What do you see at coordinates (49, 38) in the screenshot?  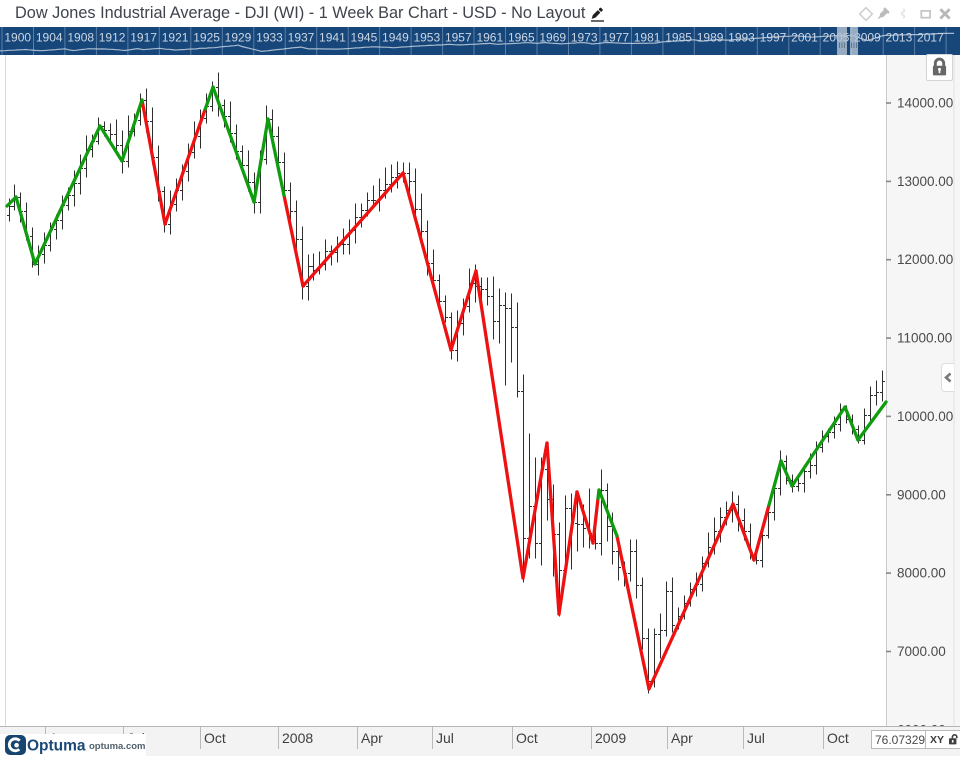 I see `svg-text: 1904` at bounding box center [49, 38].